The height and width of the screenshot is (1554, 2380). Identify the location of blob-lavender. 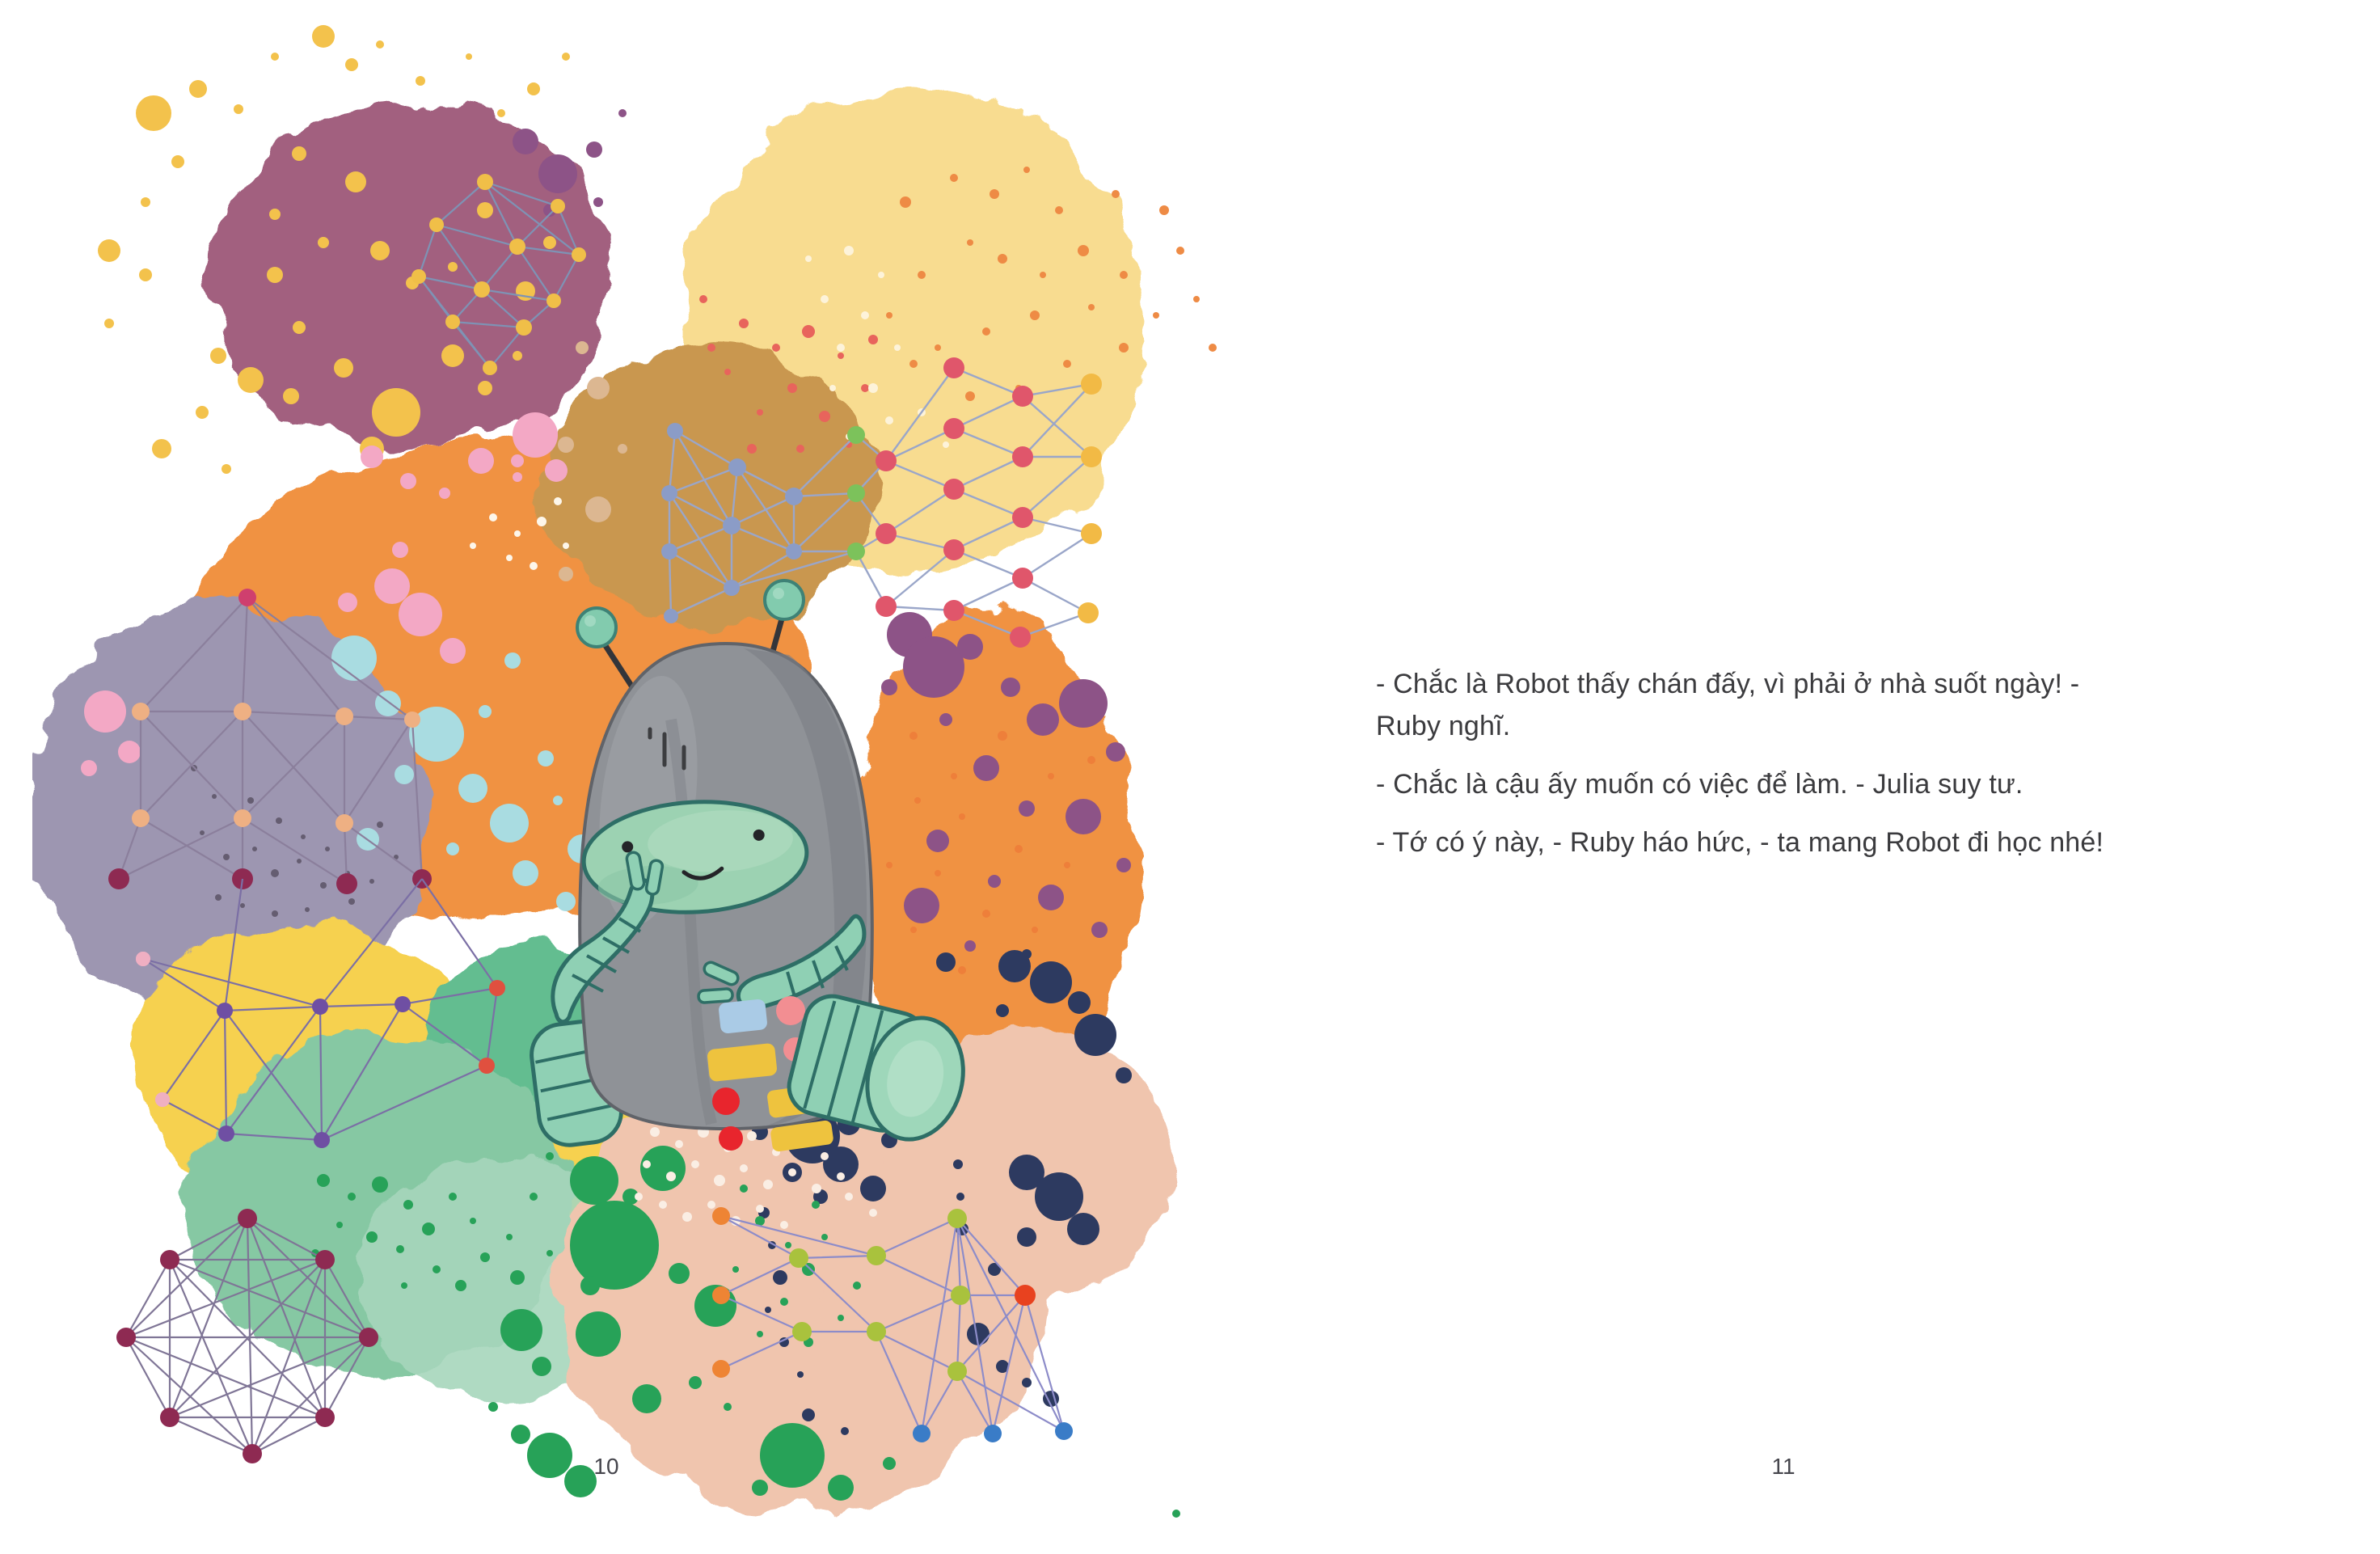
(230, 816).